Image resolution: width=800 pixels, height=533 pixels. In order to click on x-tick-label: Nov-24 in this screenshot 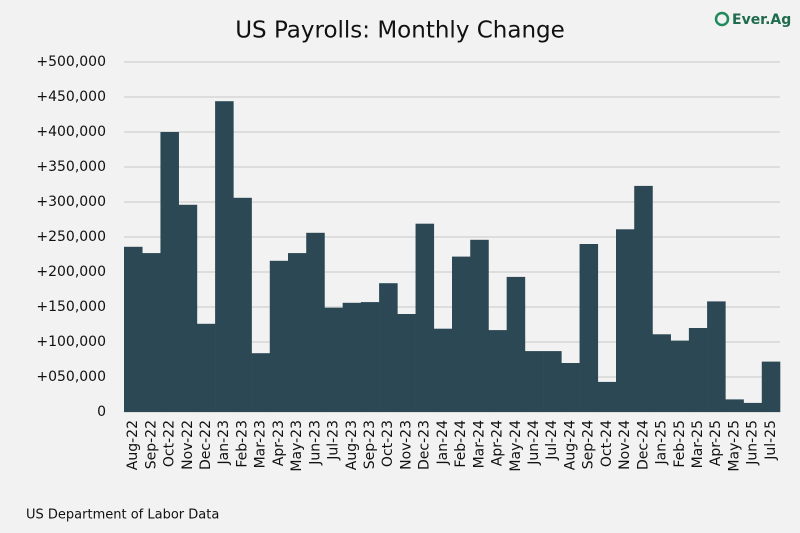, I will do `click(625, 445)`.